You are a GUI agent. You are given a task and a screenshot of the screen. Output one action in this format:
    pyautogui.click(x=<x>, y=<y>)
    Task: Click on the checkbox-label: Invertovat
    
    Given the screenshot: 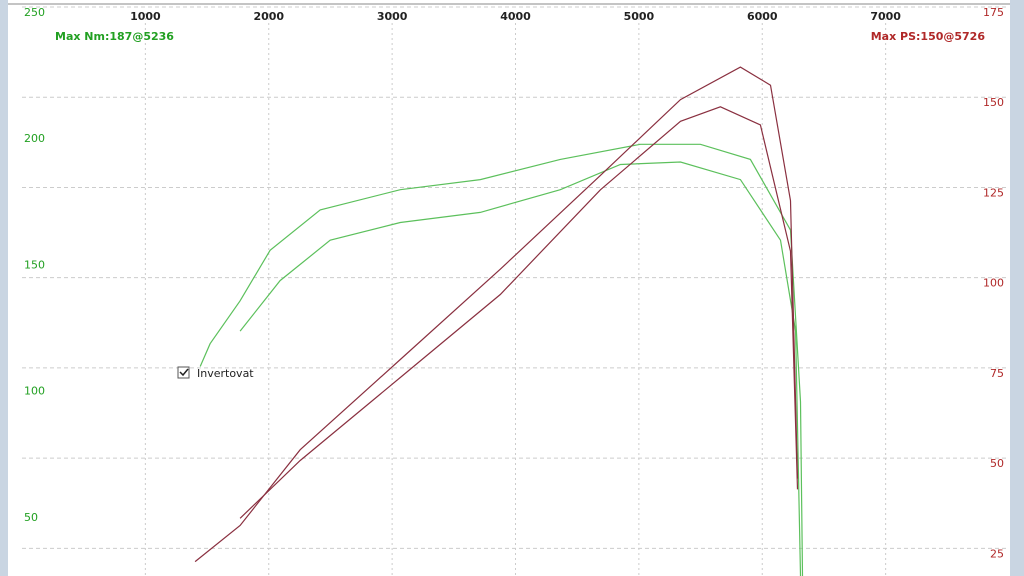 What is the action you would take?
    pyautogui.click(x=225, y=373)
    